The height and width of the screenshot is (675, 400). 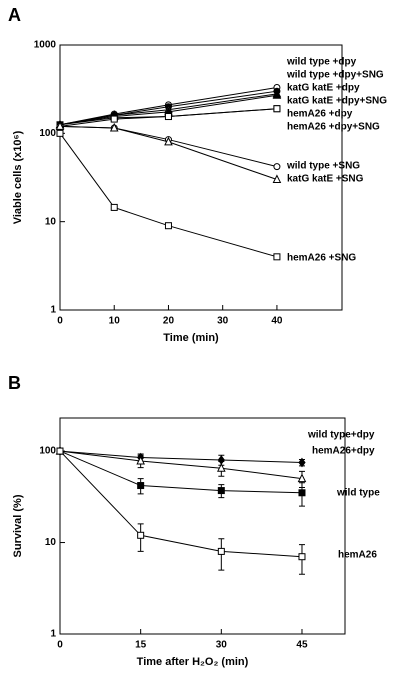 What do you see at coordinates (302, 645) in the screenshot?
I see `x-tick-label: 45` at bounding box center [302, 645].